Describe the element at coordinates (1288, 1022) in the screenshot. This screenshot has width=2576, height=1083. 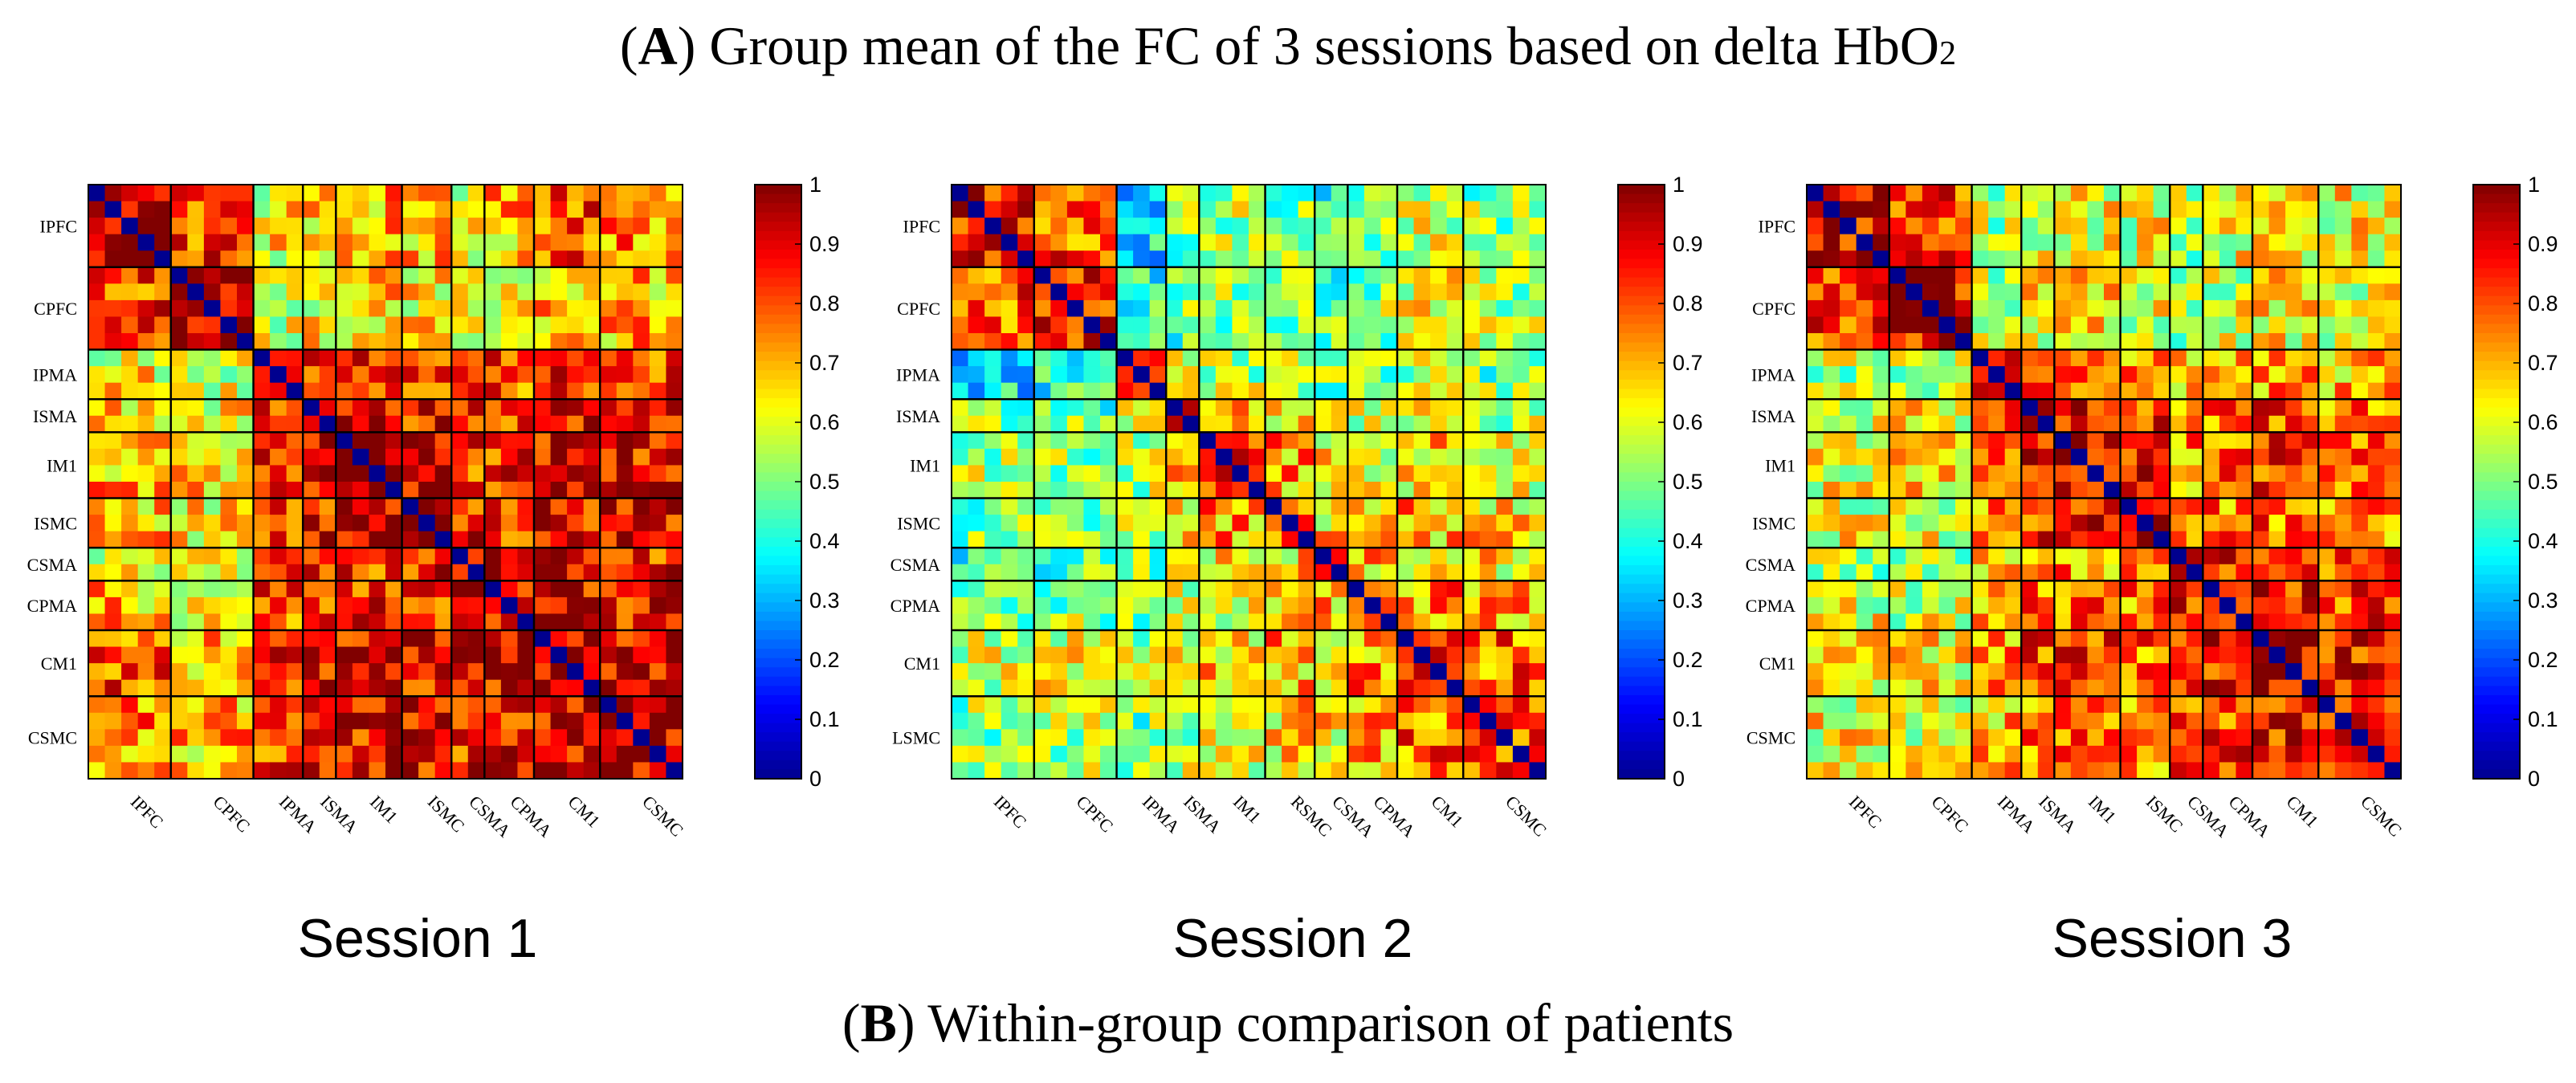
I see `figure-title-b: (B) Within-group comparison of patients` at that location.